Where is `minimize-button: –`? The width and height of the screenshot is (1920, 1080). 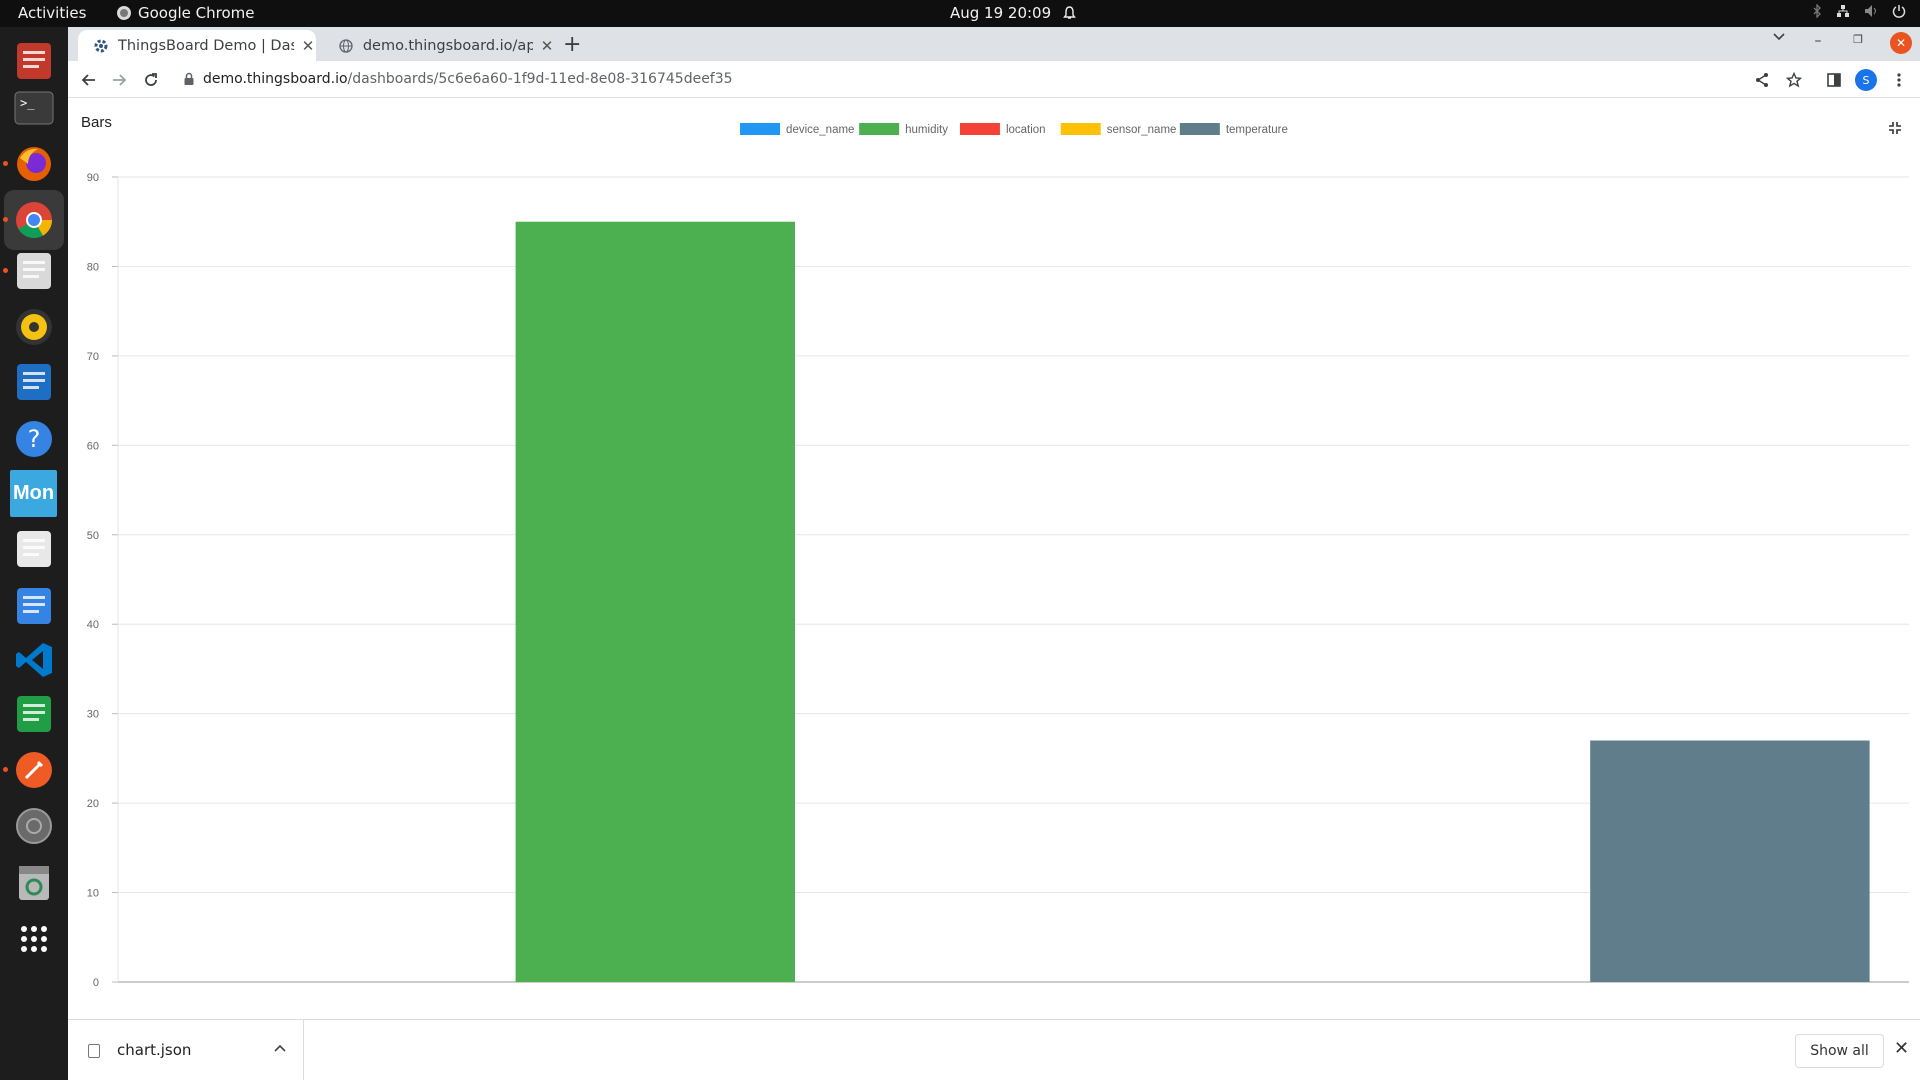 minimize-button: – is located at coordinates (1818, 41).